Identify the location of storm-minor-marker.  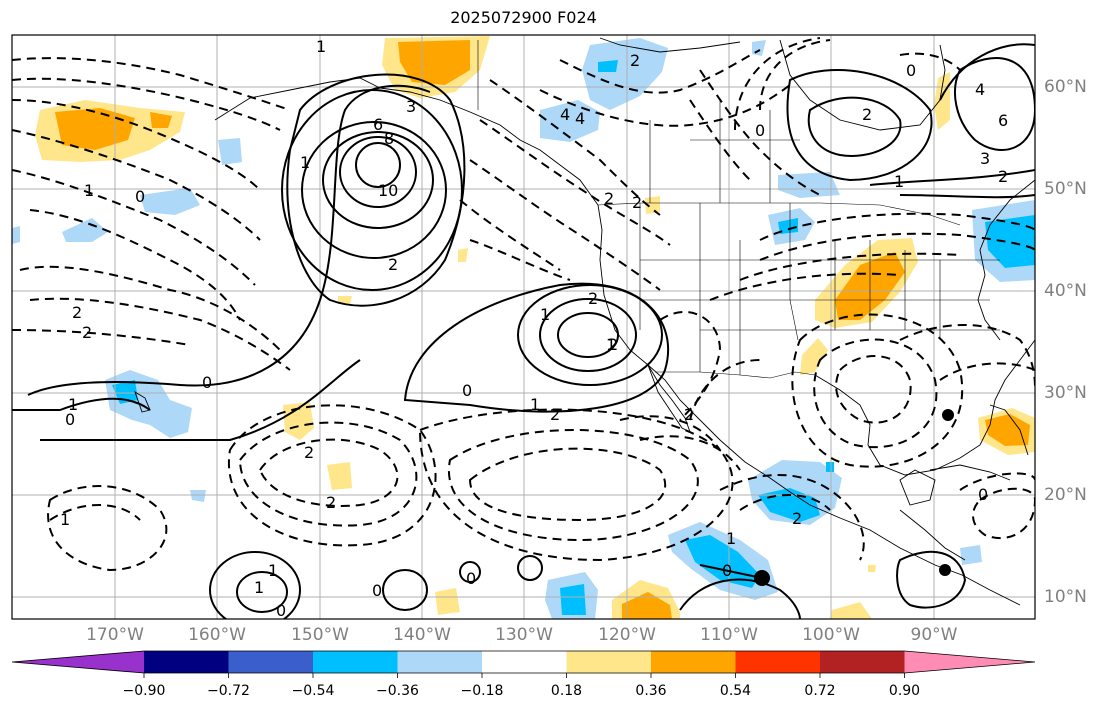
(945, 570).